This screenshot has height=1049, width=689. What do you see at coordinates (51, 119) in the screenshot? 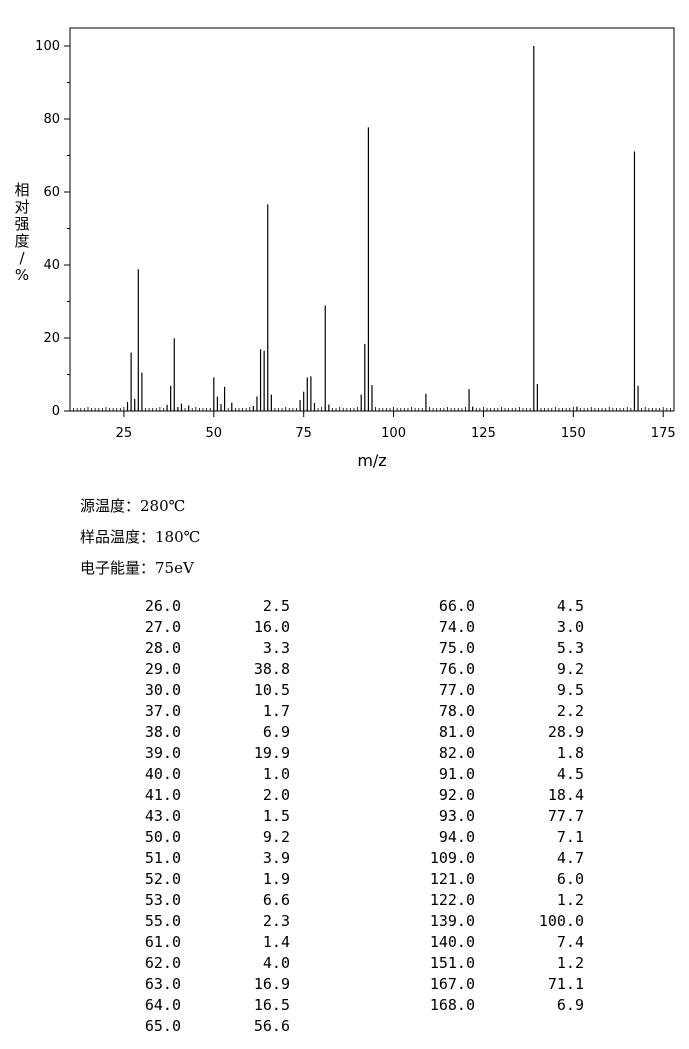
I see `y-tick-label: 80` at bounding box center [51, 119].